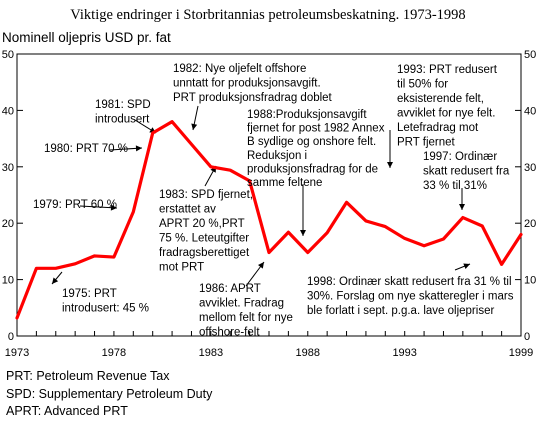  What do you see at coordinates (440, 99) in the screenshot?
I see `annotation-line: eksisterende felt,` at bounding box center [440, 99].